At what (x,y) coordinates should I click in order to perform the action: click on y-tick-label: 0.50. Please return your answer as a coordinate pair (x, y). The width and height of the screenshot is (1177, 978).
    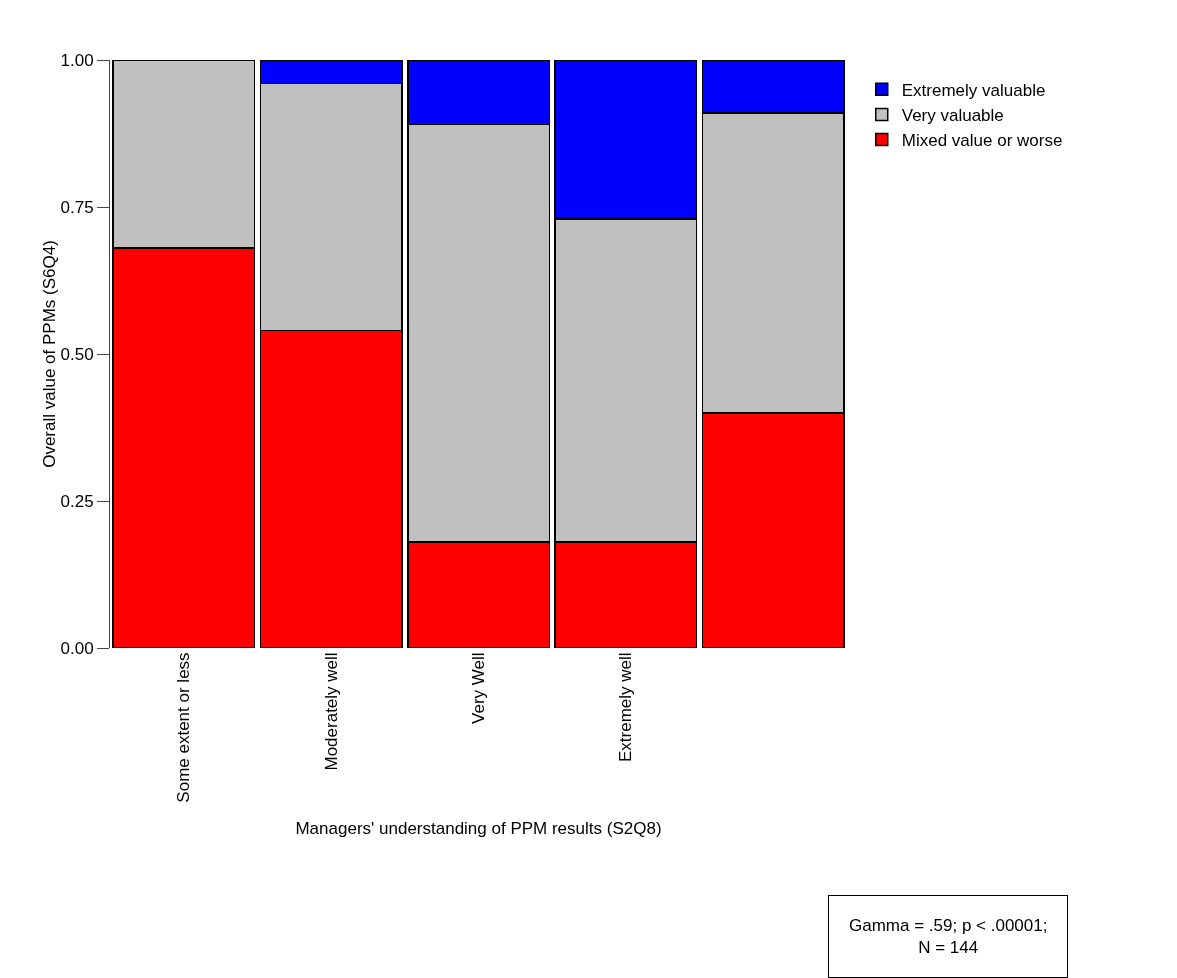
    Looking at the image, I should click on (77, 354).